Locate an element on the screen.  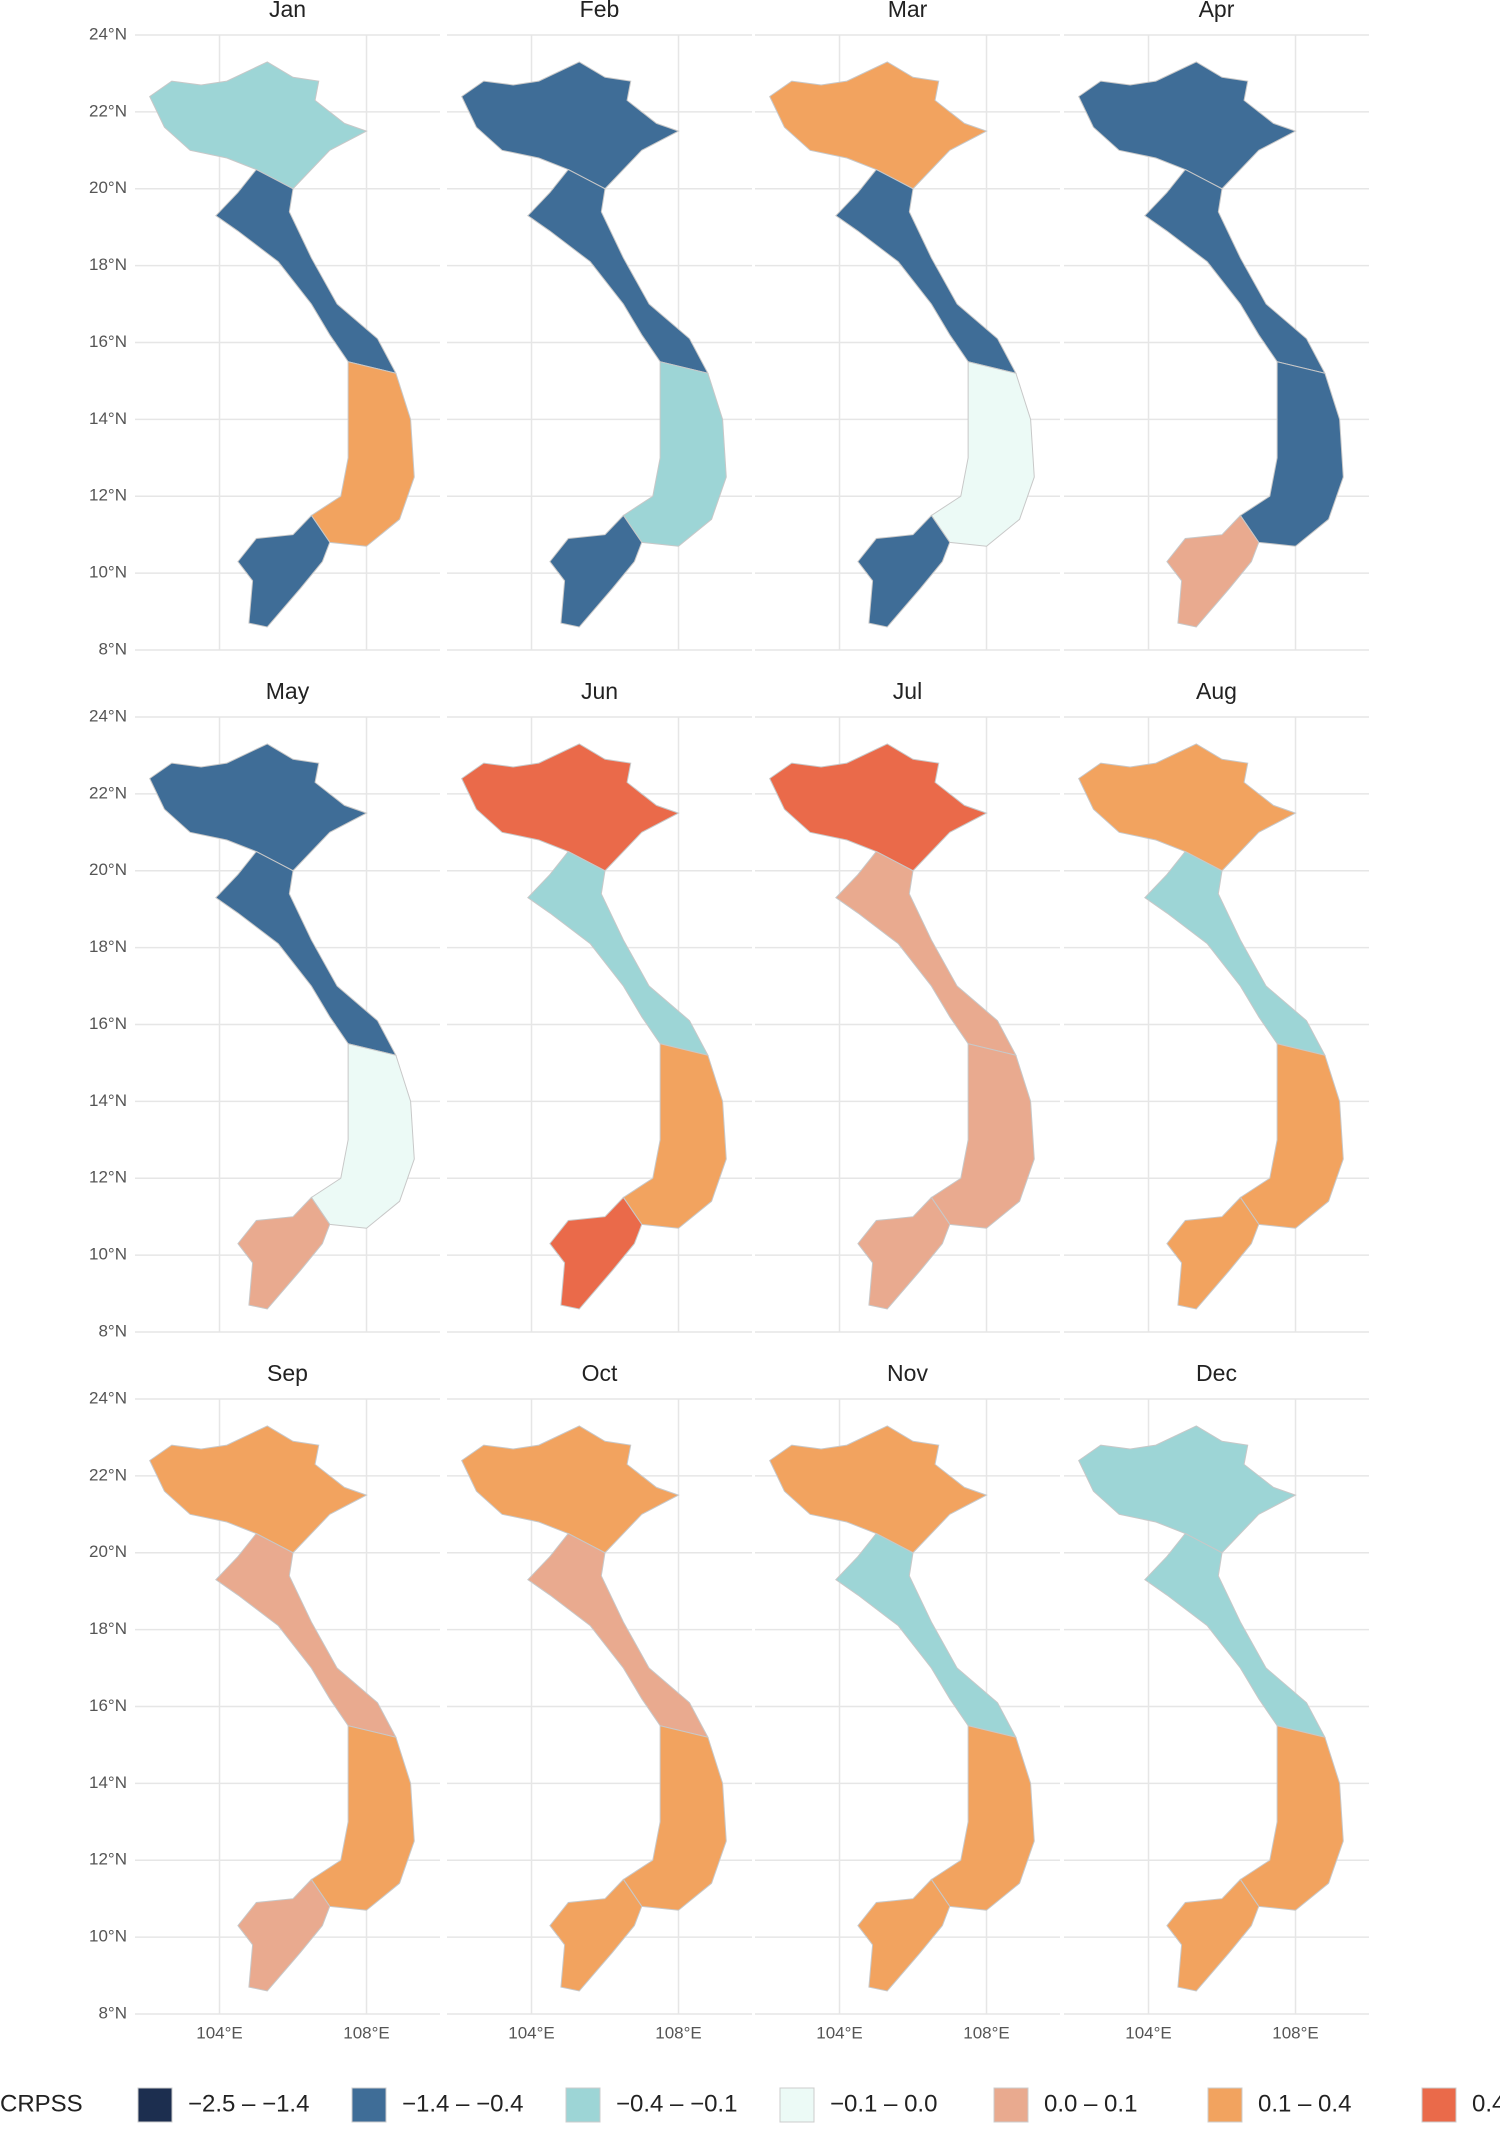
map-panel: Jun is located at coordinates (599, 1005).